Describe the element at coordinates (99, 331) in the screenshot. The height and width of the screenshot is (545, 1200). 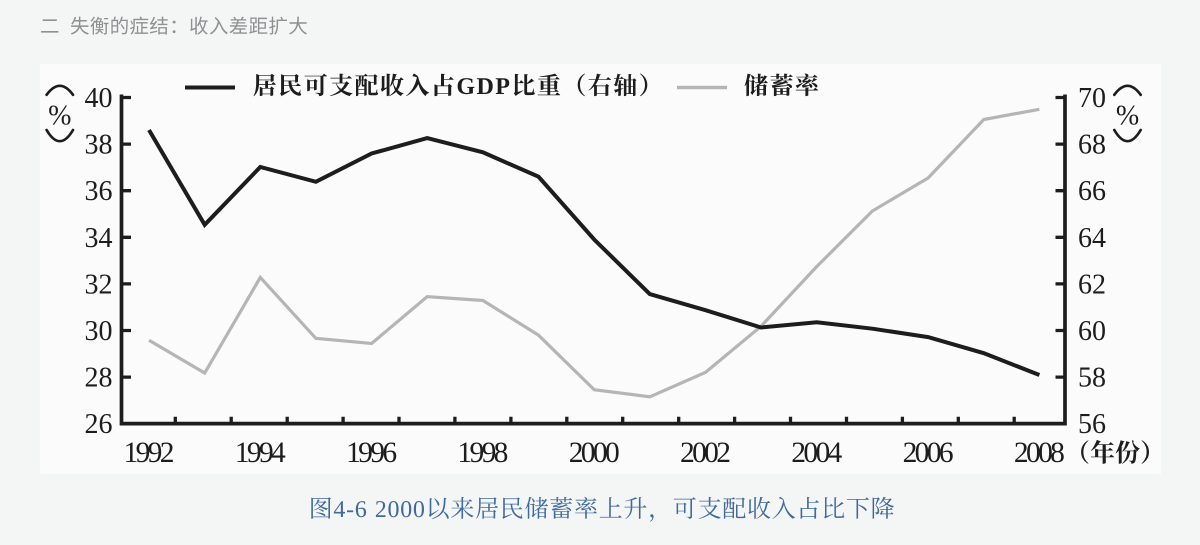
I see `svg-text: 30` at that location.